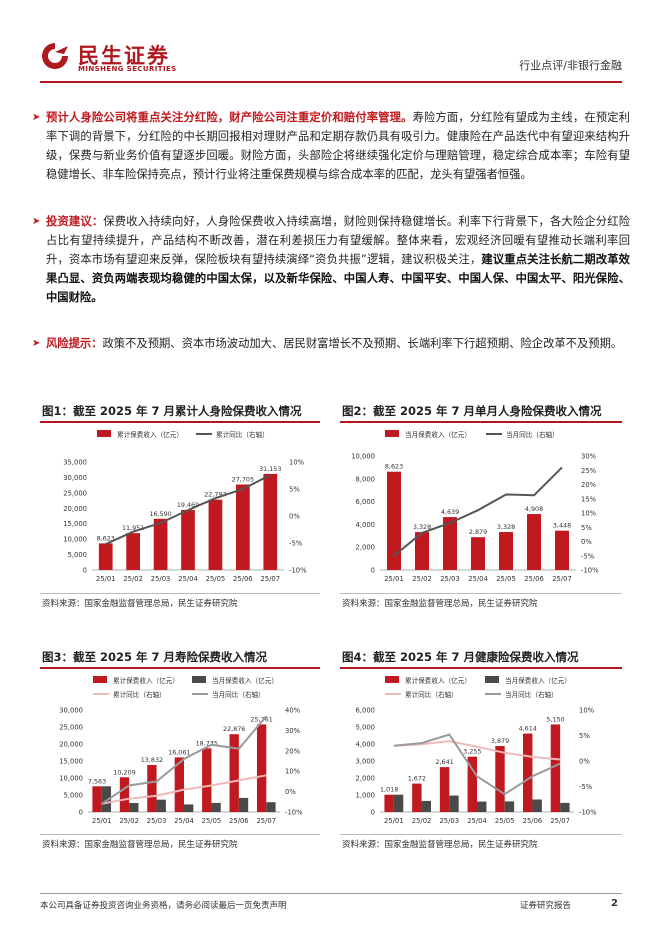 Image resolution: width=662 pixels, height=936 pixels. What do you see at coordinates (75, 463) in the screenshot?
I see `y-tick-label: 35,000` at bounding box center [75, 463].